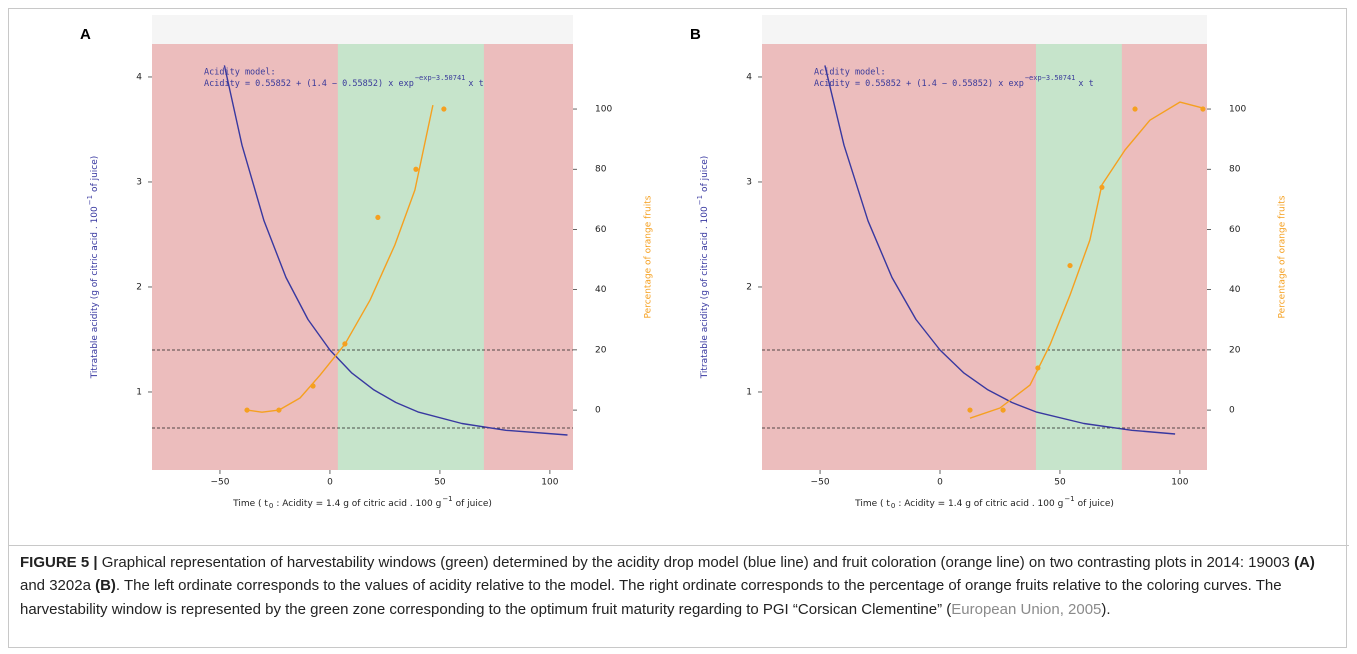 Image resolution: width=1357 pixels, height=654 pixels. What do you see at coordinates (1106, 609) in the screenshot?
I see `caption-text: ).` at bounding box center [1106, 609].